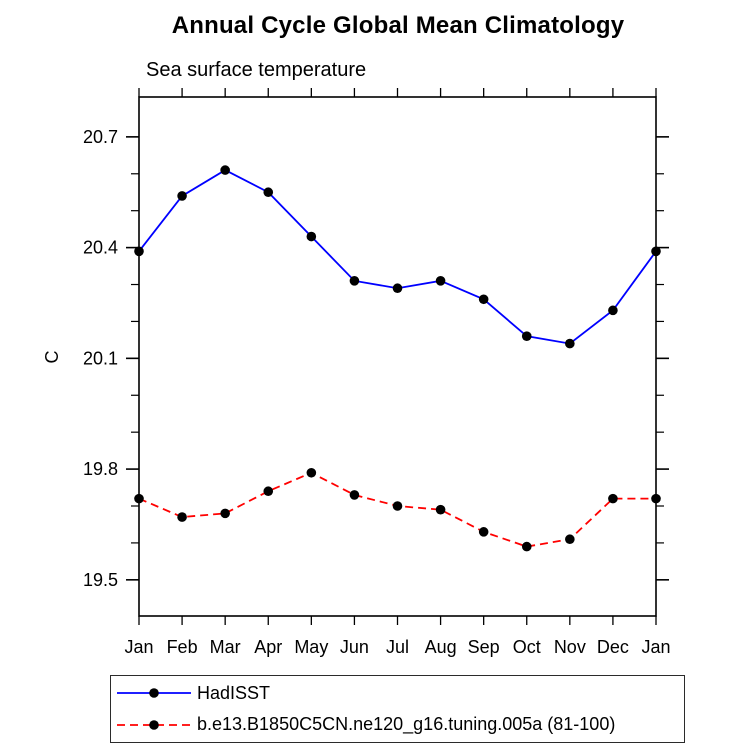 This screenshot has height=751, width=733. What do you see at coordinates (484, 647) in the screenshot?
I see `x-tick-label: Sep` at bounding box center [484, 647].